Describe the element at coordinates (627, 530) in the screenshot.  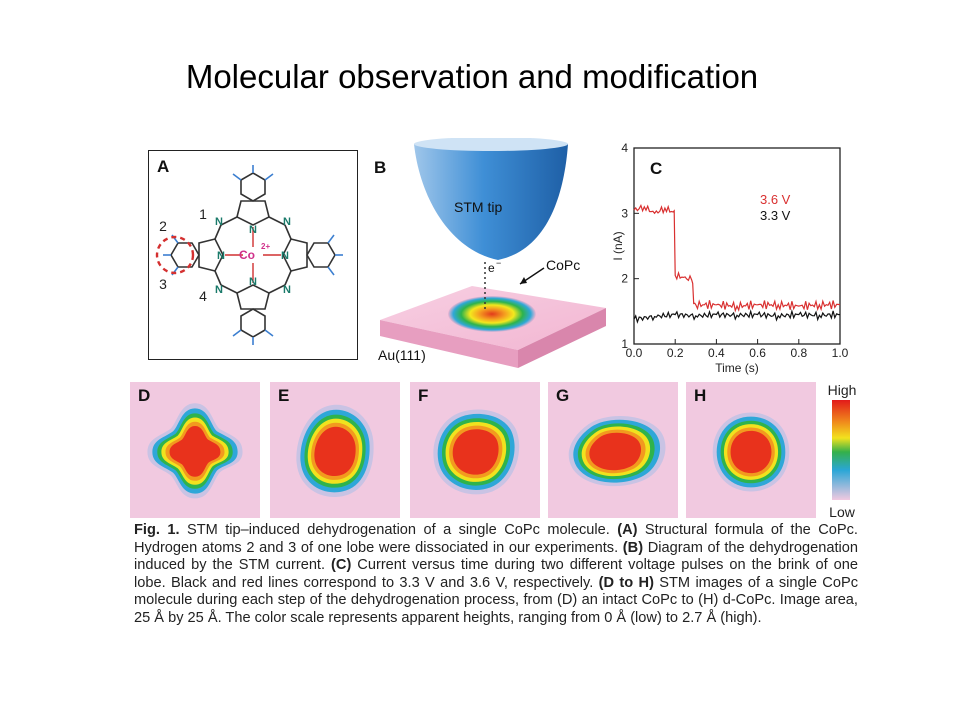
I see `caption-part: (A)` at that location.